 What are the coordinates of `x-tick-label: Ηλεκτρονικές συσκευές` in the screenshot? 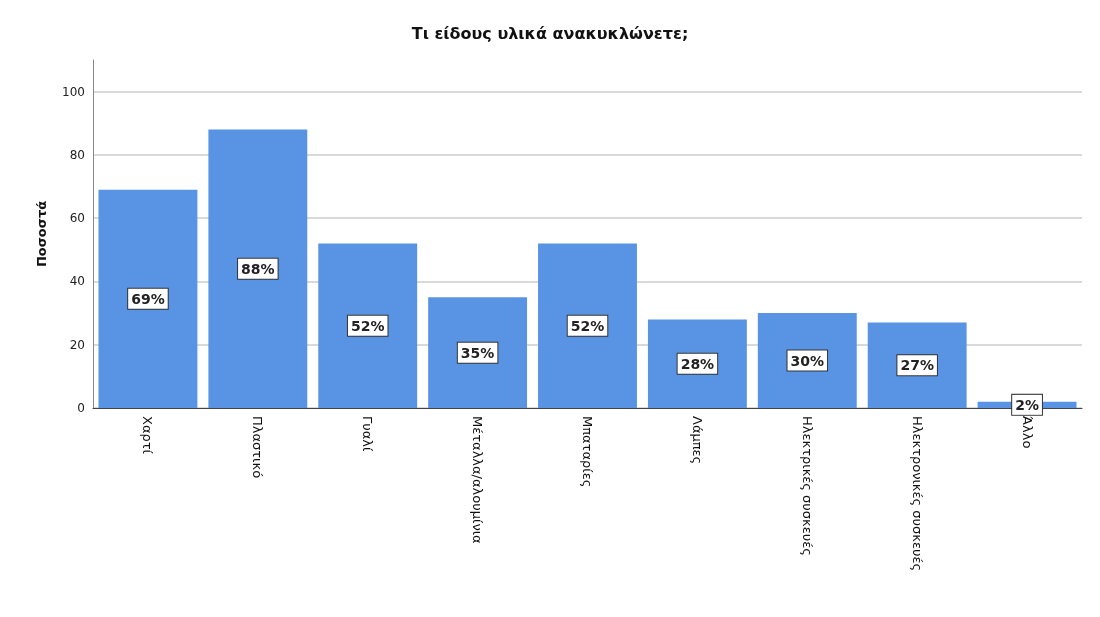 It's located at (917, 494).